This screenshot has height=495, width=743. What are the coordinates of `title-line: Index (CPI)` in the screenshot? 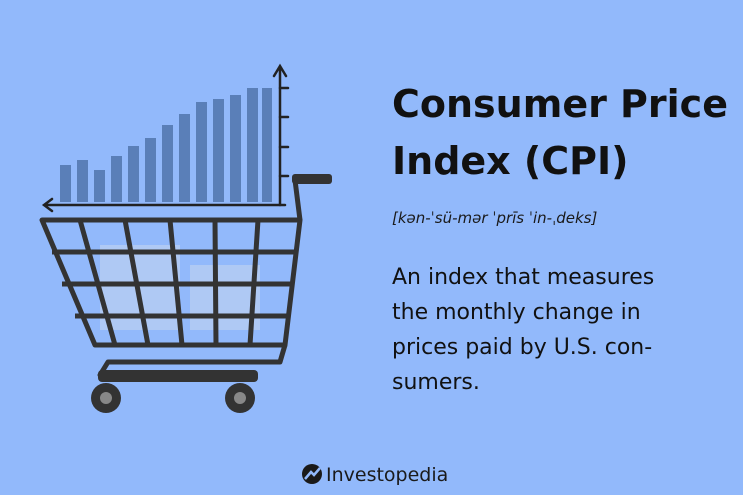 It's located at (510, 161).